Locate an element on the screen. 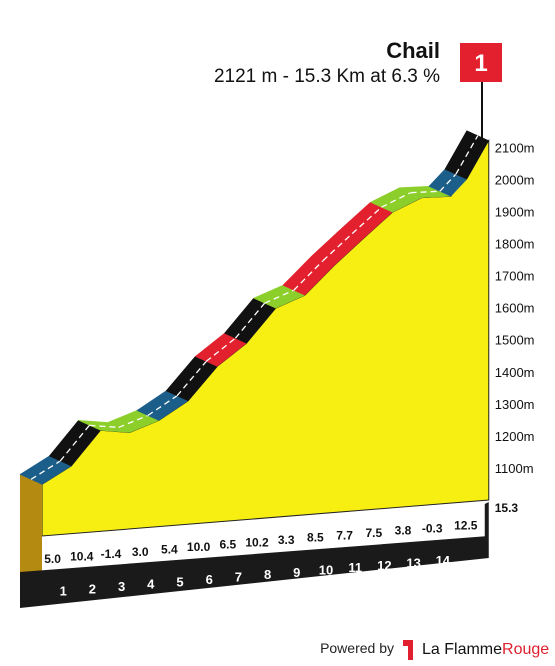 This screenshot has height=666, width=555. gradient-label: 6.5 is located at coordinates (227, 545).